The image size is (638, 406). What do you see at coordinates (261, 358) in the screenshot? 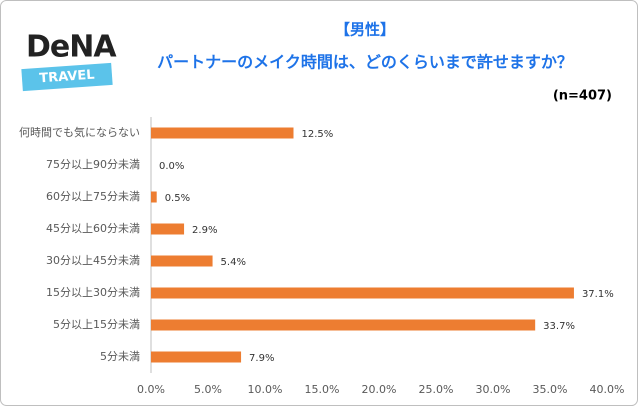
I see `value-label: 7.9%` at bounding box center [261, 358].